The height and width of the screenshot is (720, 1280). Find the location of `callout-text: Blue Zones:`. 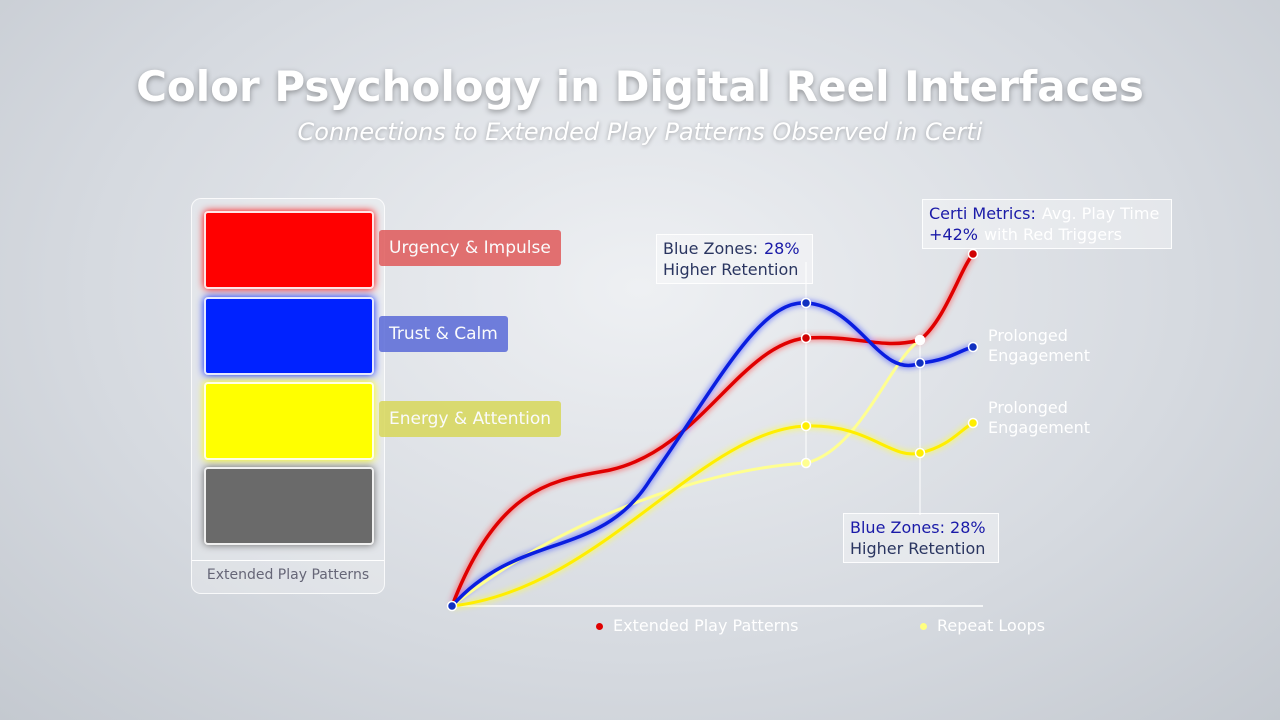

callout-text: Blue Zones: is located at coordinates (710, 248).